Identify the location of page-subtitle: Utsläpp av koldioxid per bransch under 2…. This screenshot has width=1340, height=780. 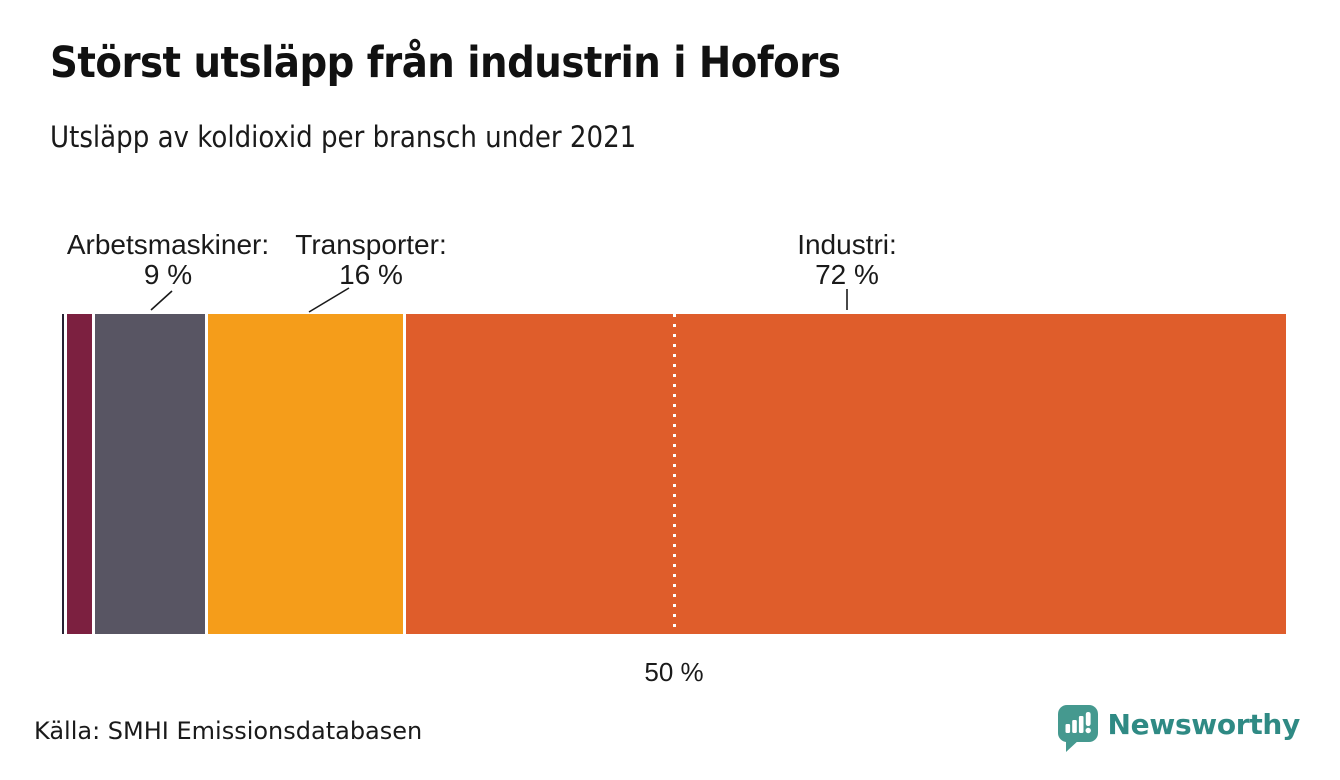
(343, 137).